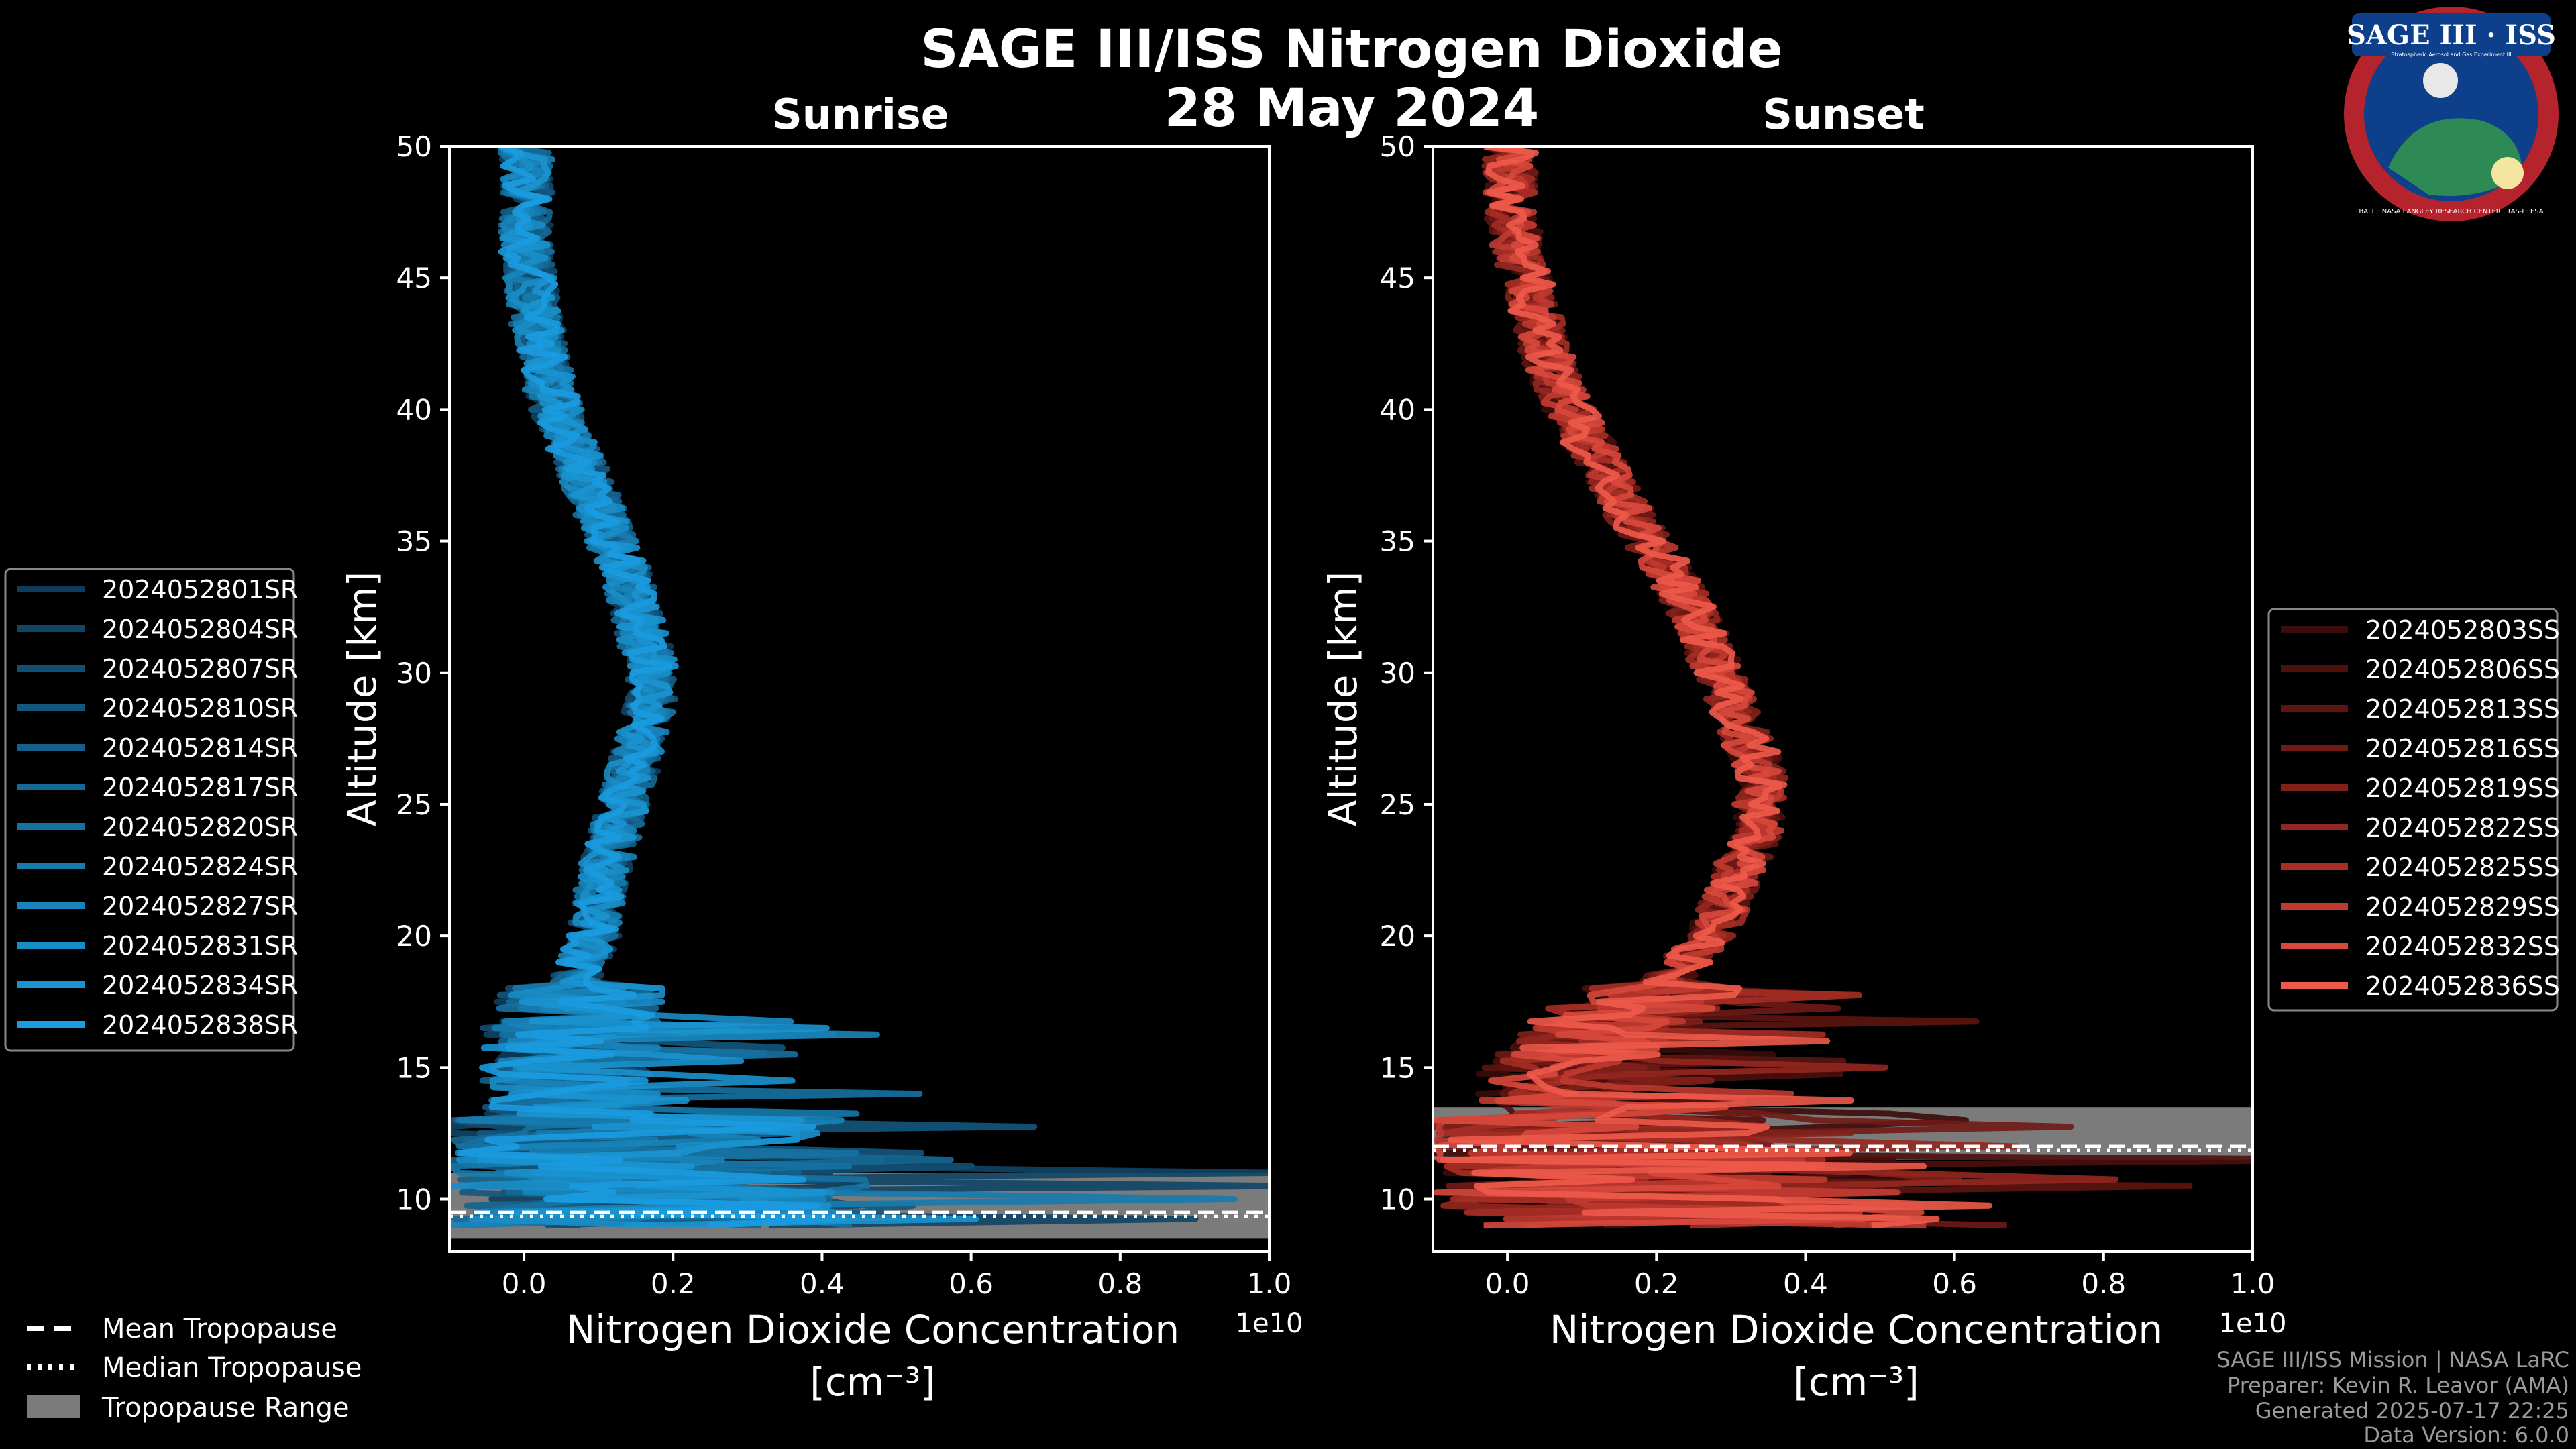 The height and width of the screenshot is (1449, 2576). What do you see at coordinates (200, 946) in the screenshot?
I see `legend-label-2024052831SR: 2024052831SR` at bounding box center [200, 946].